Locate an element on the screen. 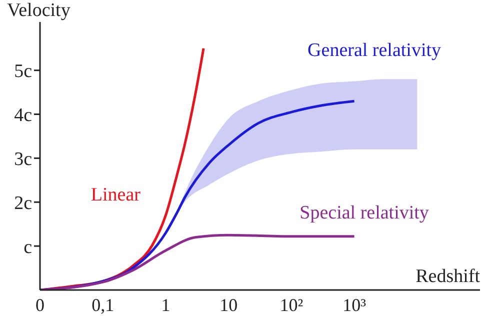 This screenshot has width=500, height=327. text: General relativity is located at coordinates (375, 51).